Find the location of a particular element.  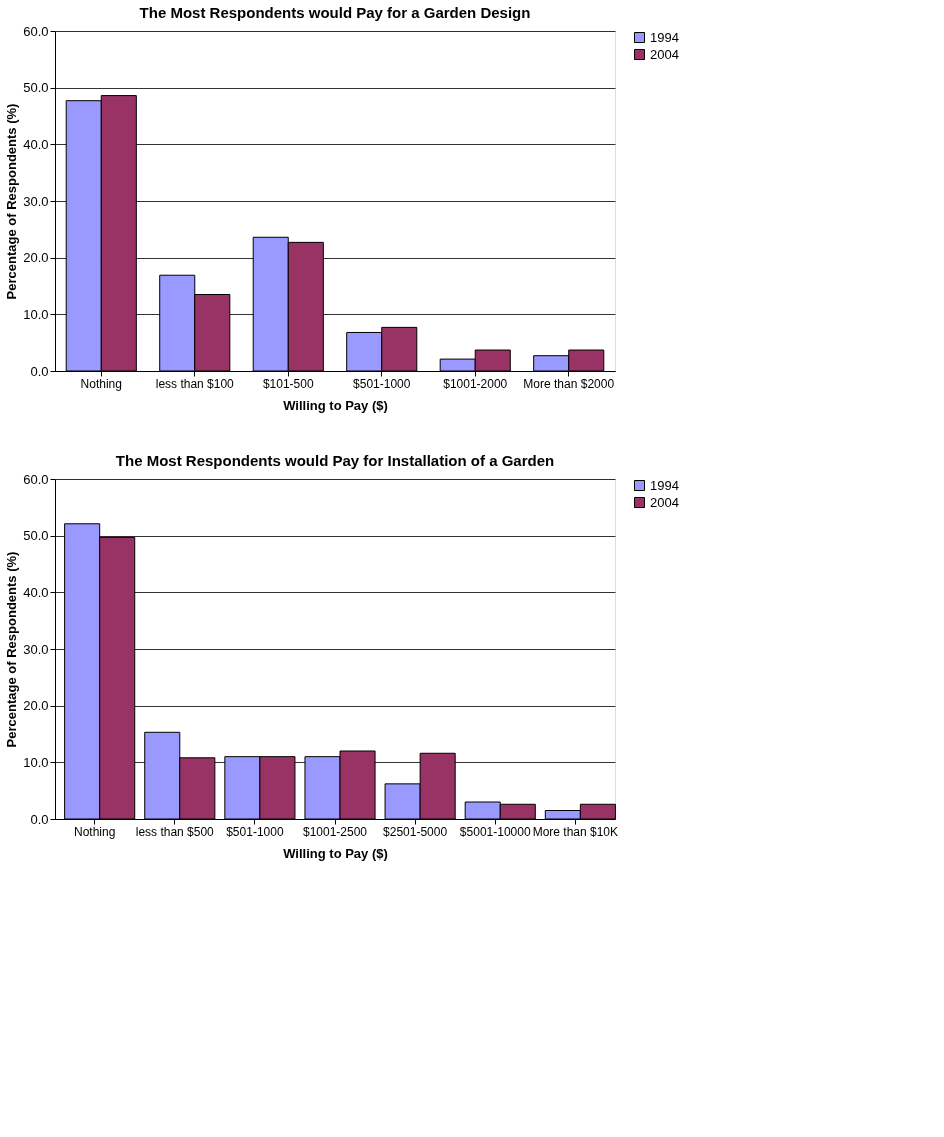

x-tick-label: $2501-5000 is located at coordinates (415, 831).